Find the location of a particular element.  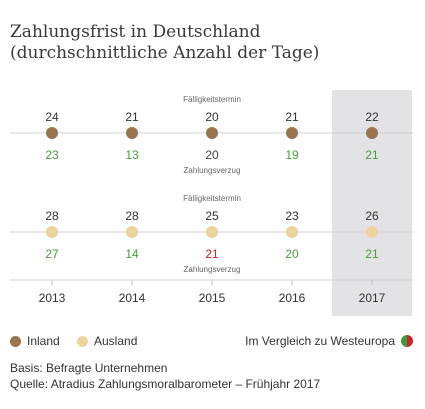

inland-point-2014 is located at coordinates (132, 133).